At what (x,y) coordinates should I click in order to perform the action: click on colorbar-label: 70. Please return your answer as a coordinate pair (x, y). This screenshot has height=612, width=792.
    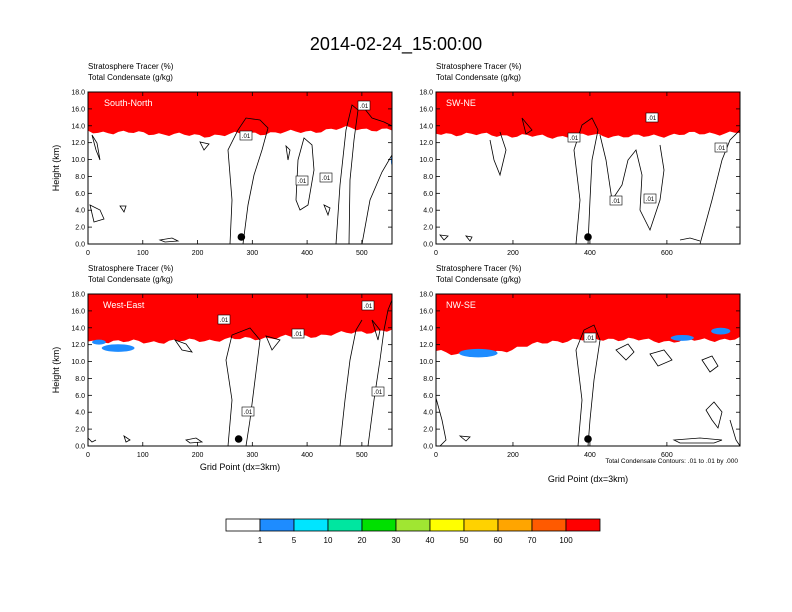
    Looking at the image, I should click on (532, 540).